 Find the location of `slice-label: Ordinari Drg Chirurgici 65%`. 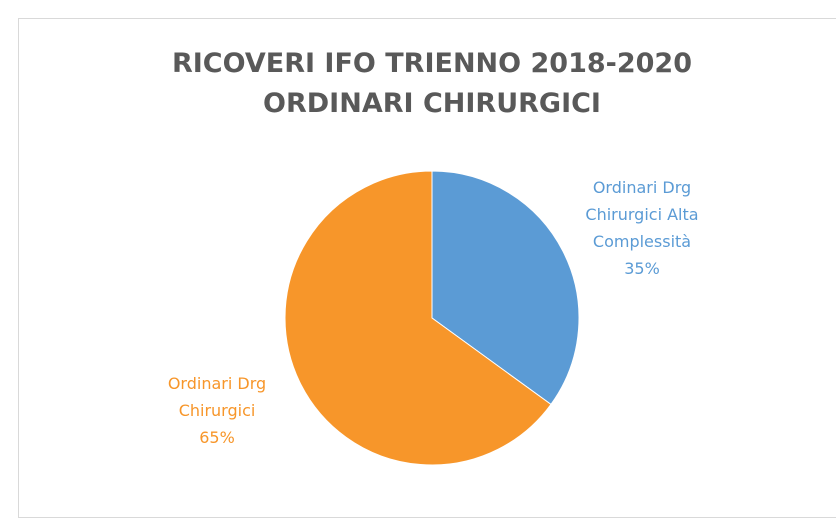

slice-label: Ordinari Drg Chirurgici 65% is located at coordinates (217, 410).